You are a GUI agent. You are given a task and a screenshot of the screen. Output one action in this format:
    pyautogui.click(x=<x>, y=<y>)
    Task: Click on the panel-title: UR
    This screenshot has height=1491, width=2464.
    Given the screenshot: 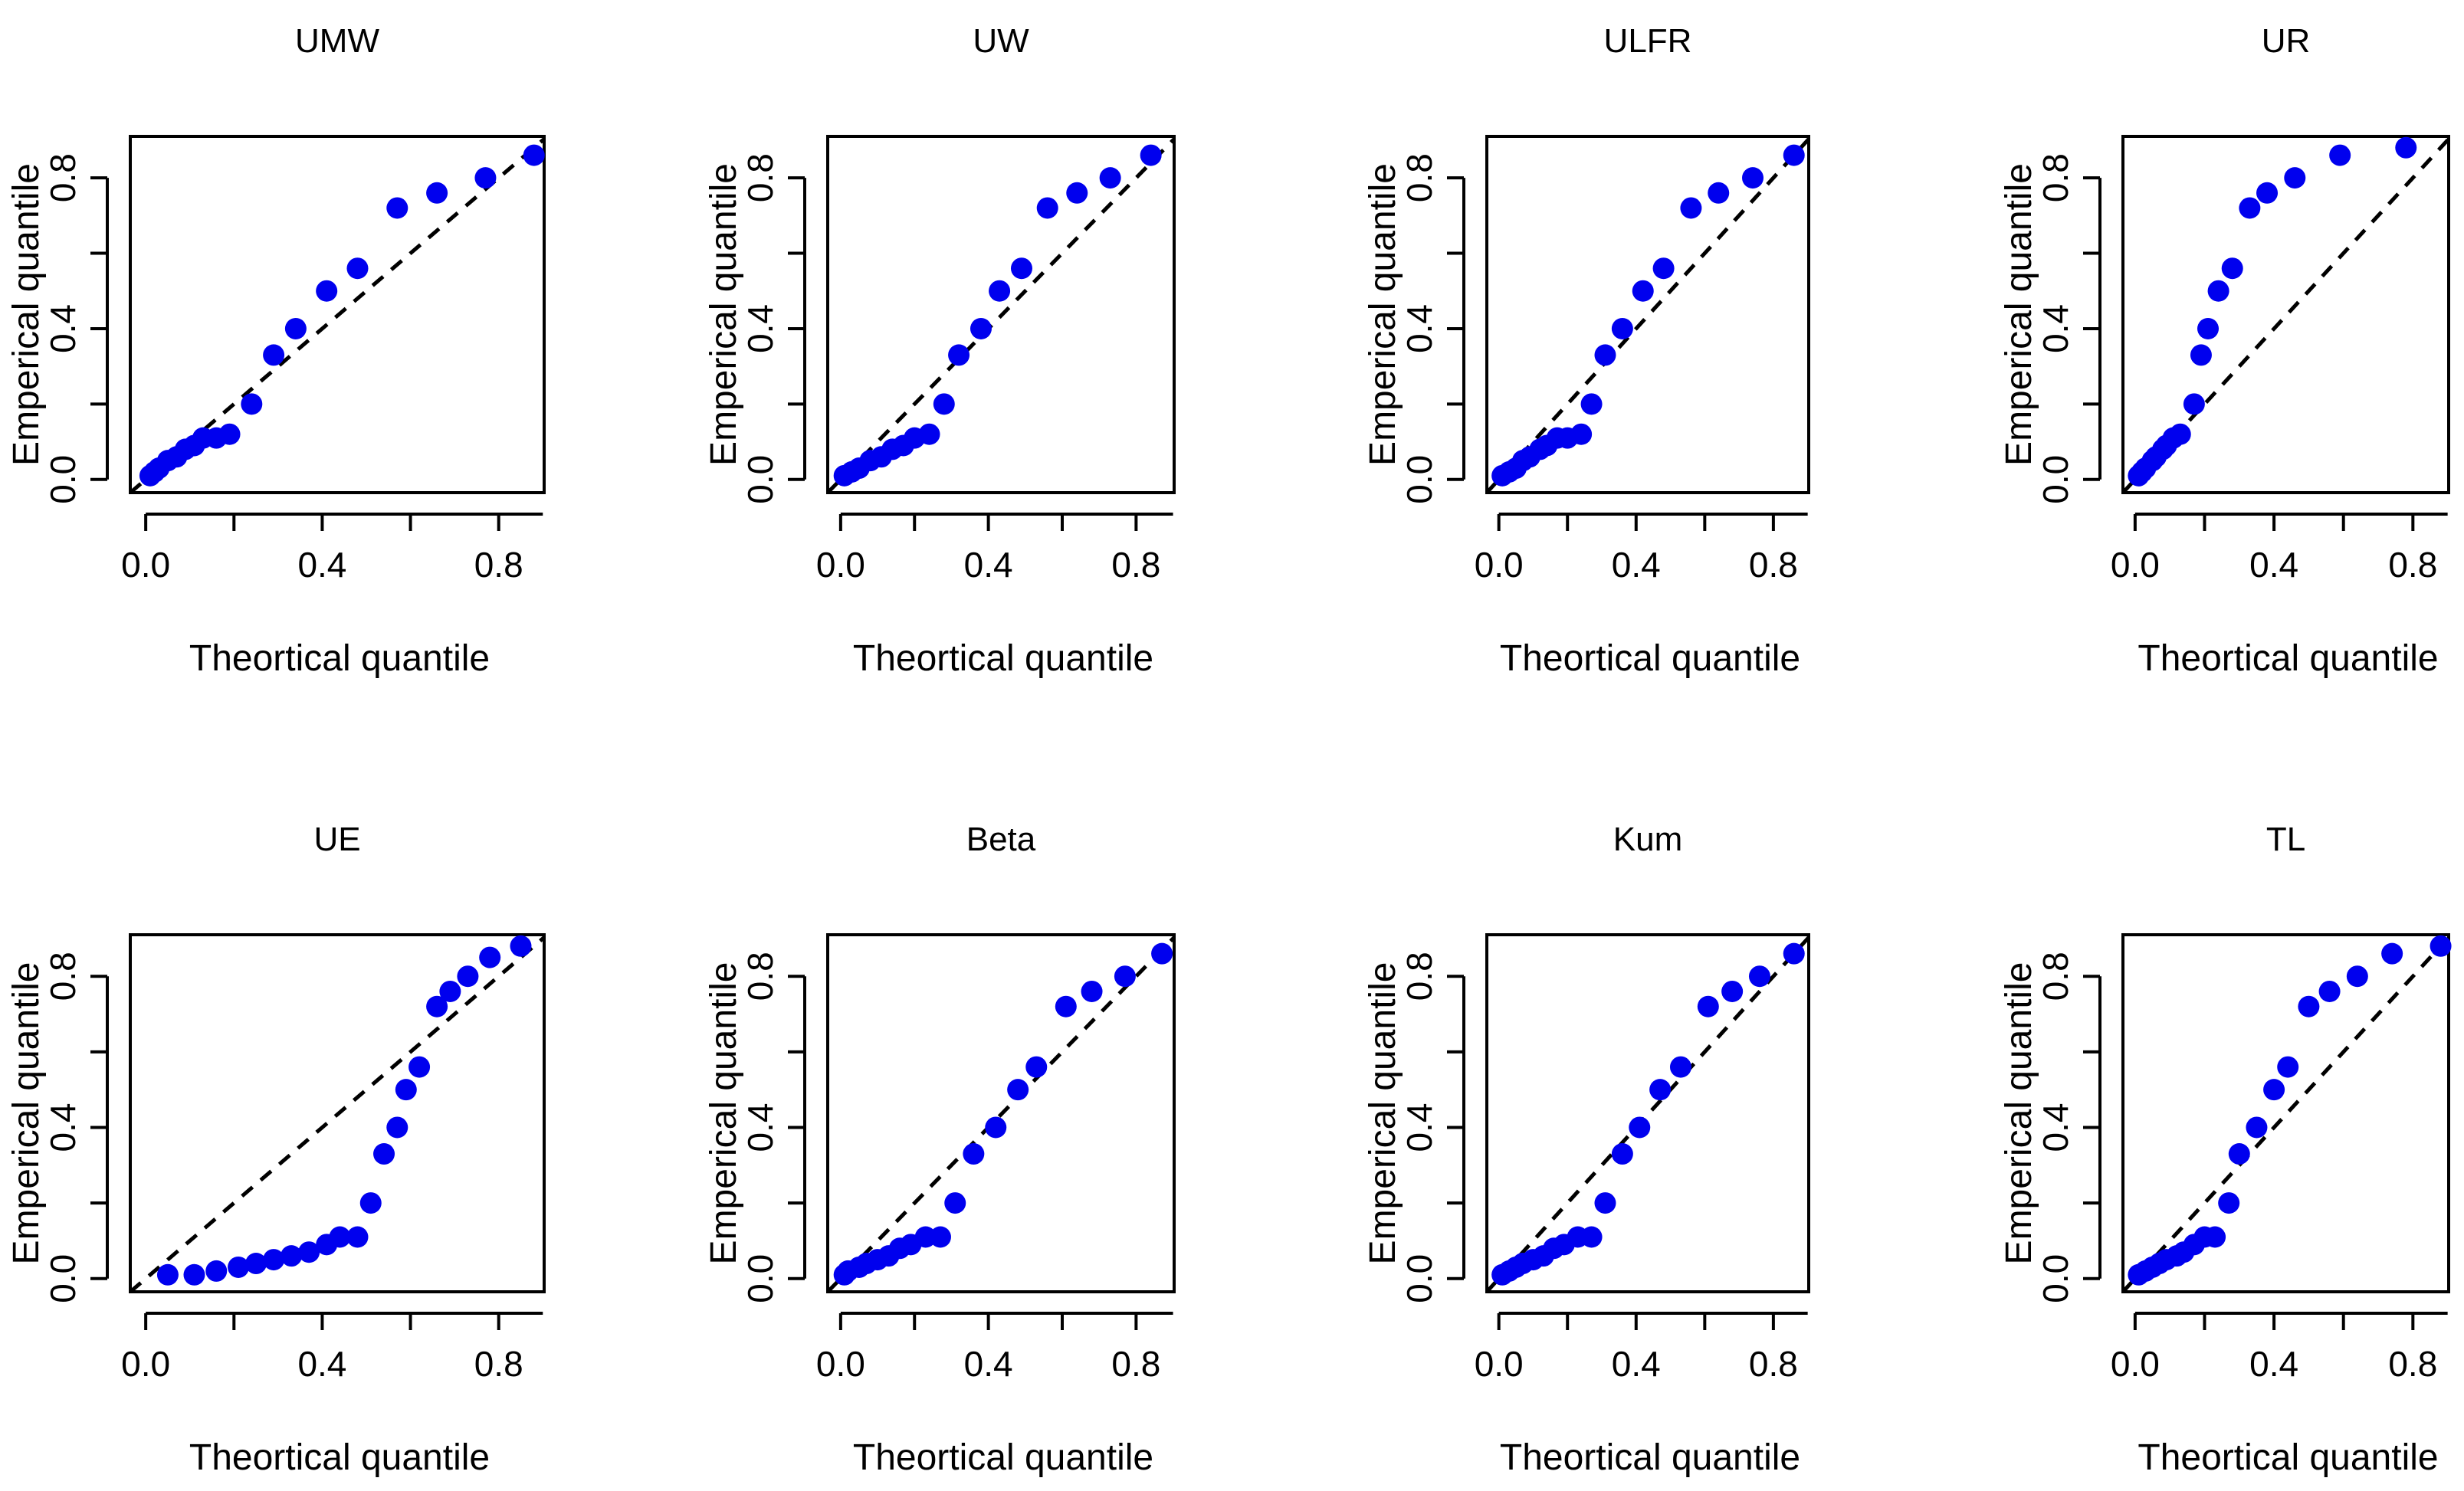 What is the action you would take?
    pyautogui.click(x=2286, y=41)
    